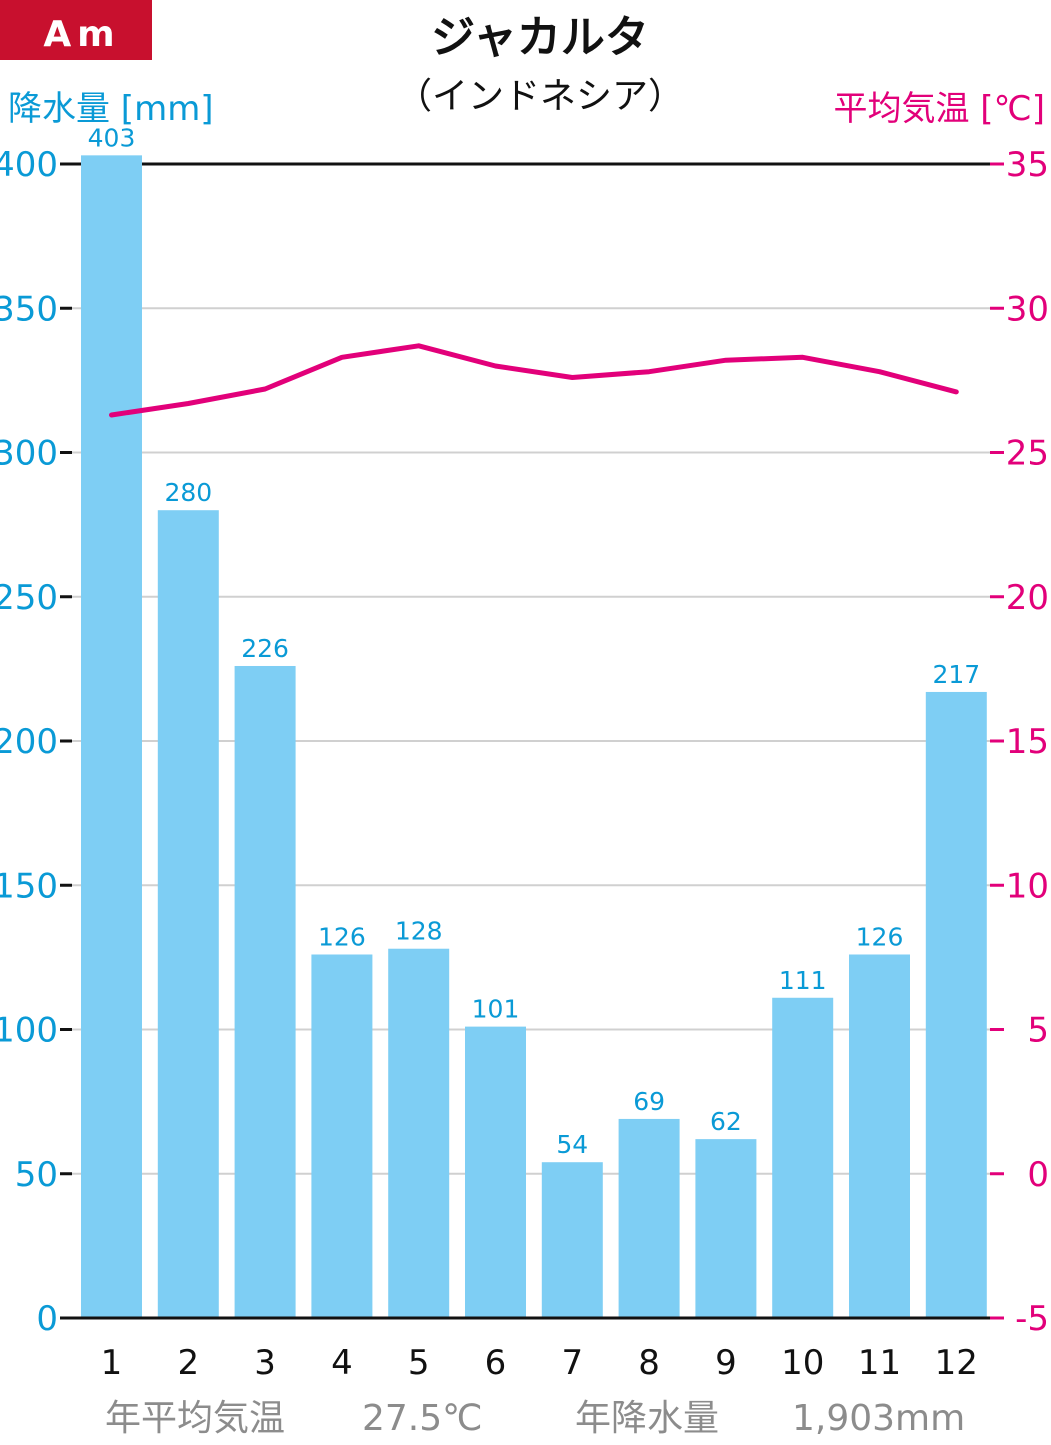  What do you see at coordinates (195, 1418) in the screenshot?
I see `annual-temp-label: 年平均気温` at bounding box center [195, 1418].